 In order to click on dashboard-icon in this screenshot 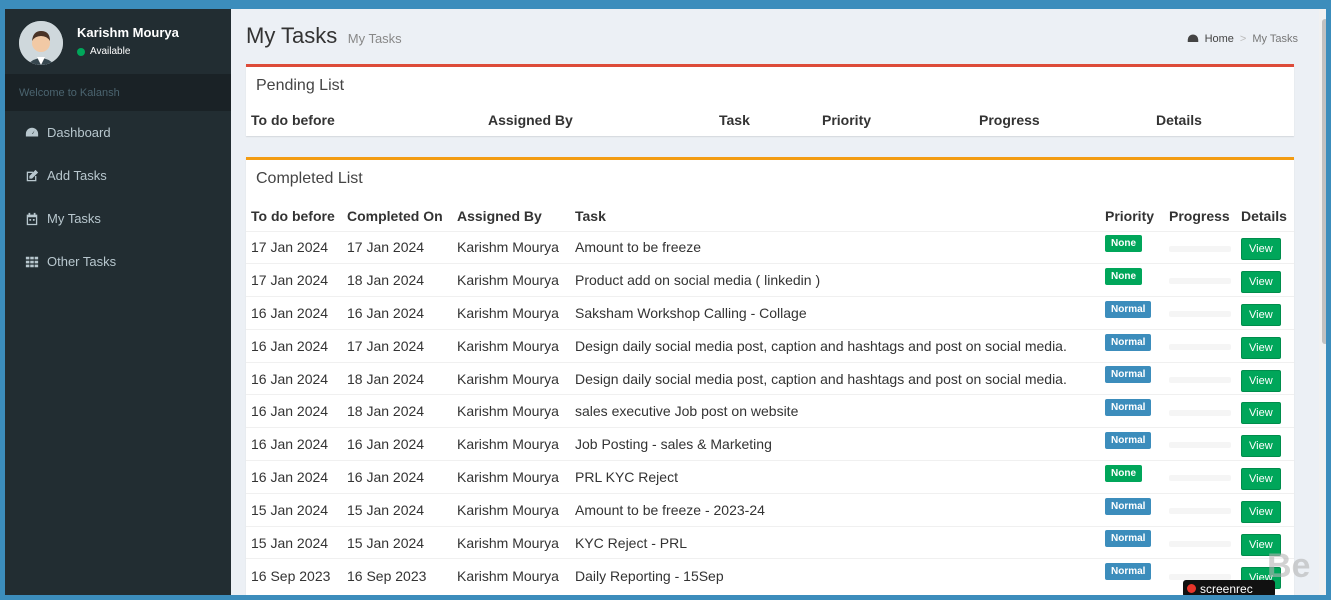, I will do `click(1192, 38)`.